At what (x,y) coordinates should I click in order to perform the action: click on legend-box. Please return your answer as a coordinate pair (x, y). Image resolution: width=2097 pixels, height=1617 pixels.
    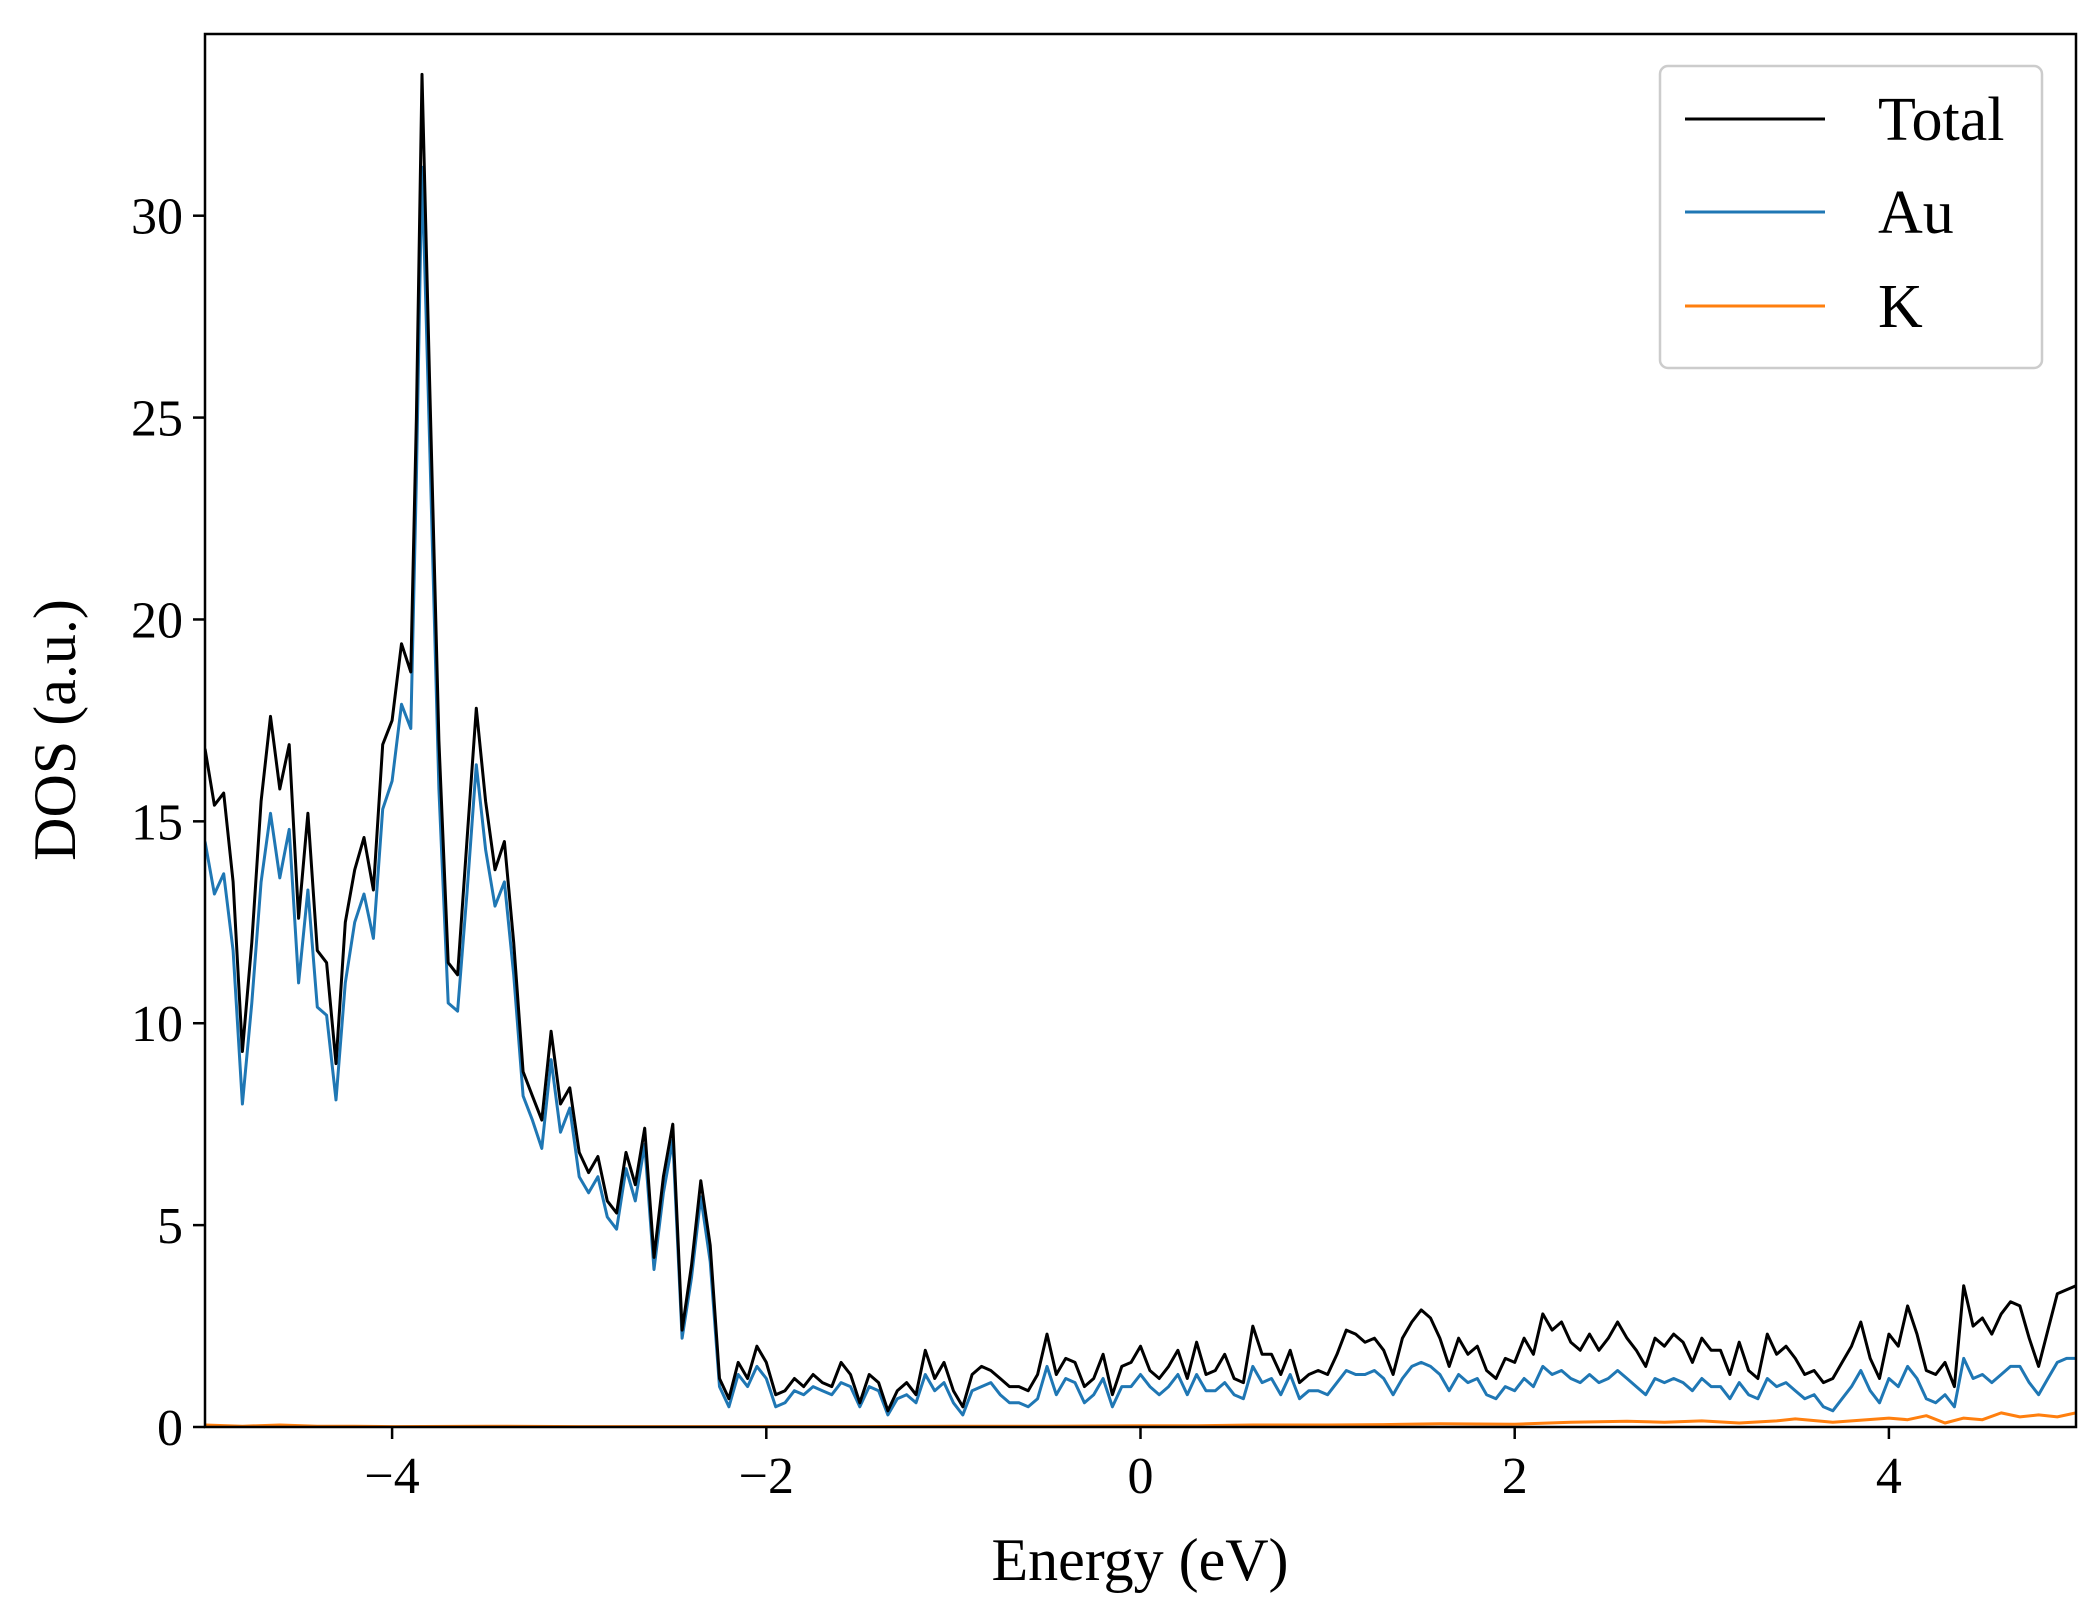
    Looking at the image, I should click on (1851, 217).